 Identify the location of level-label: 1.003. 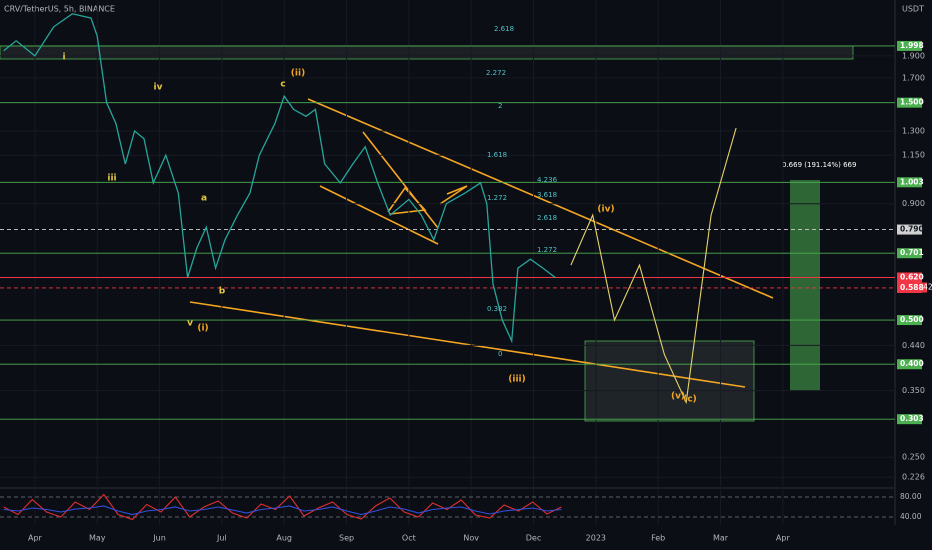
(912, 181).